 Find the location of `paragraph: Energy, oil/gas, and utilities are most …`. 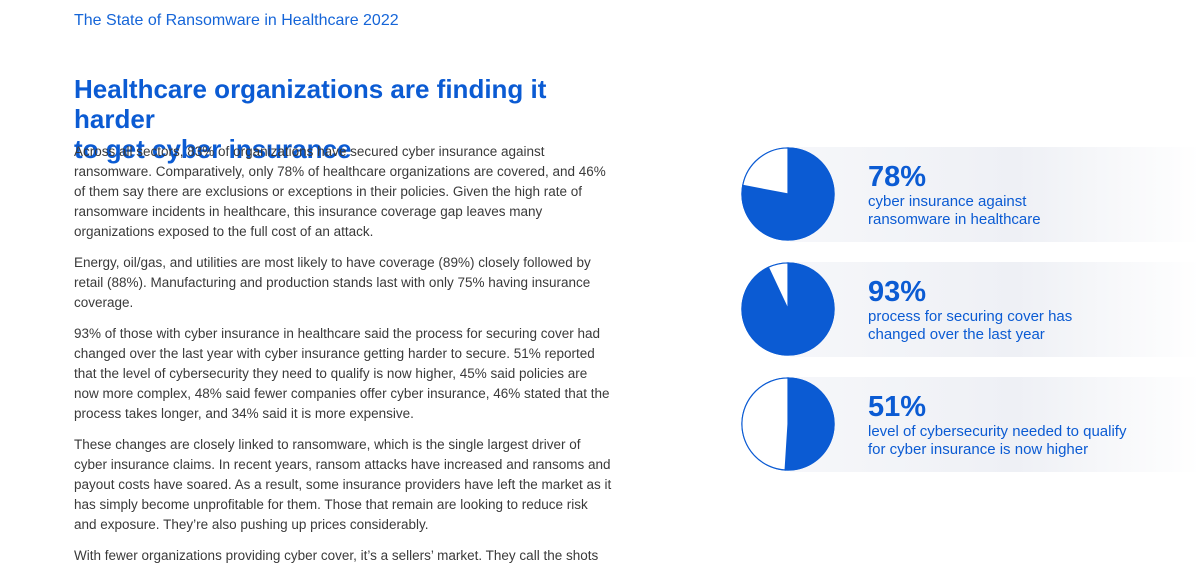

paragraph: Energy, oil/gas, and utilities are most … is located at coordinates (332, 282).